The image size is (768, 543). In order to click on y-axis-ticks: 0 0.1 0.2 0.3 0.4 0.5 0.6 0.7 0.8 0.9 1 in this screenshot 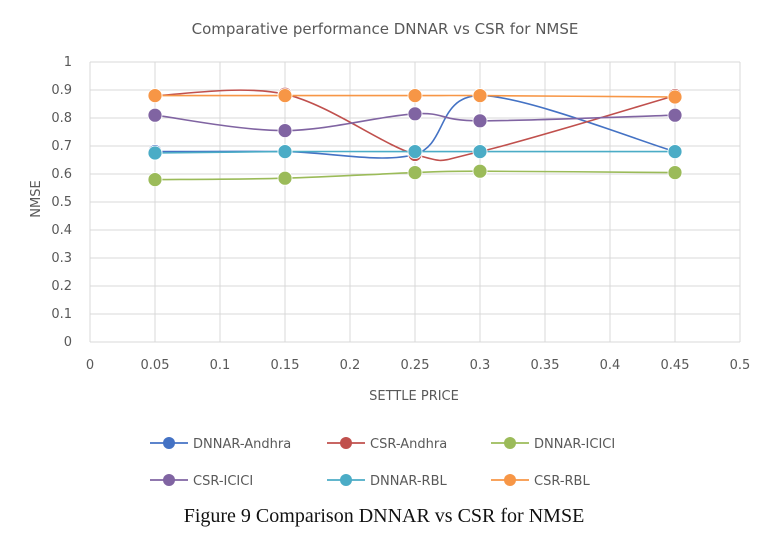, I will do `click(61, 202)`.